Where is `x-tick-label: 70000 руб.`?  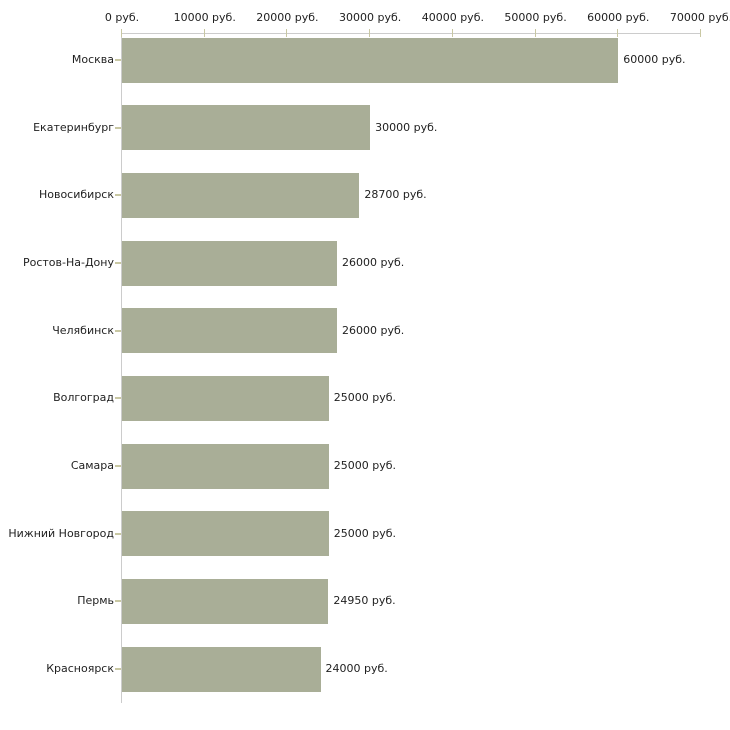 x-tick-label: 70000 руб. is located at coordinates (699, 17).